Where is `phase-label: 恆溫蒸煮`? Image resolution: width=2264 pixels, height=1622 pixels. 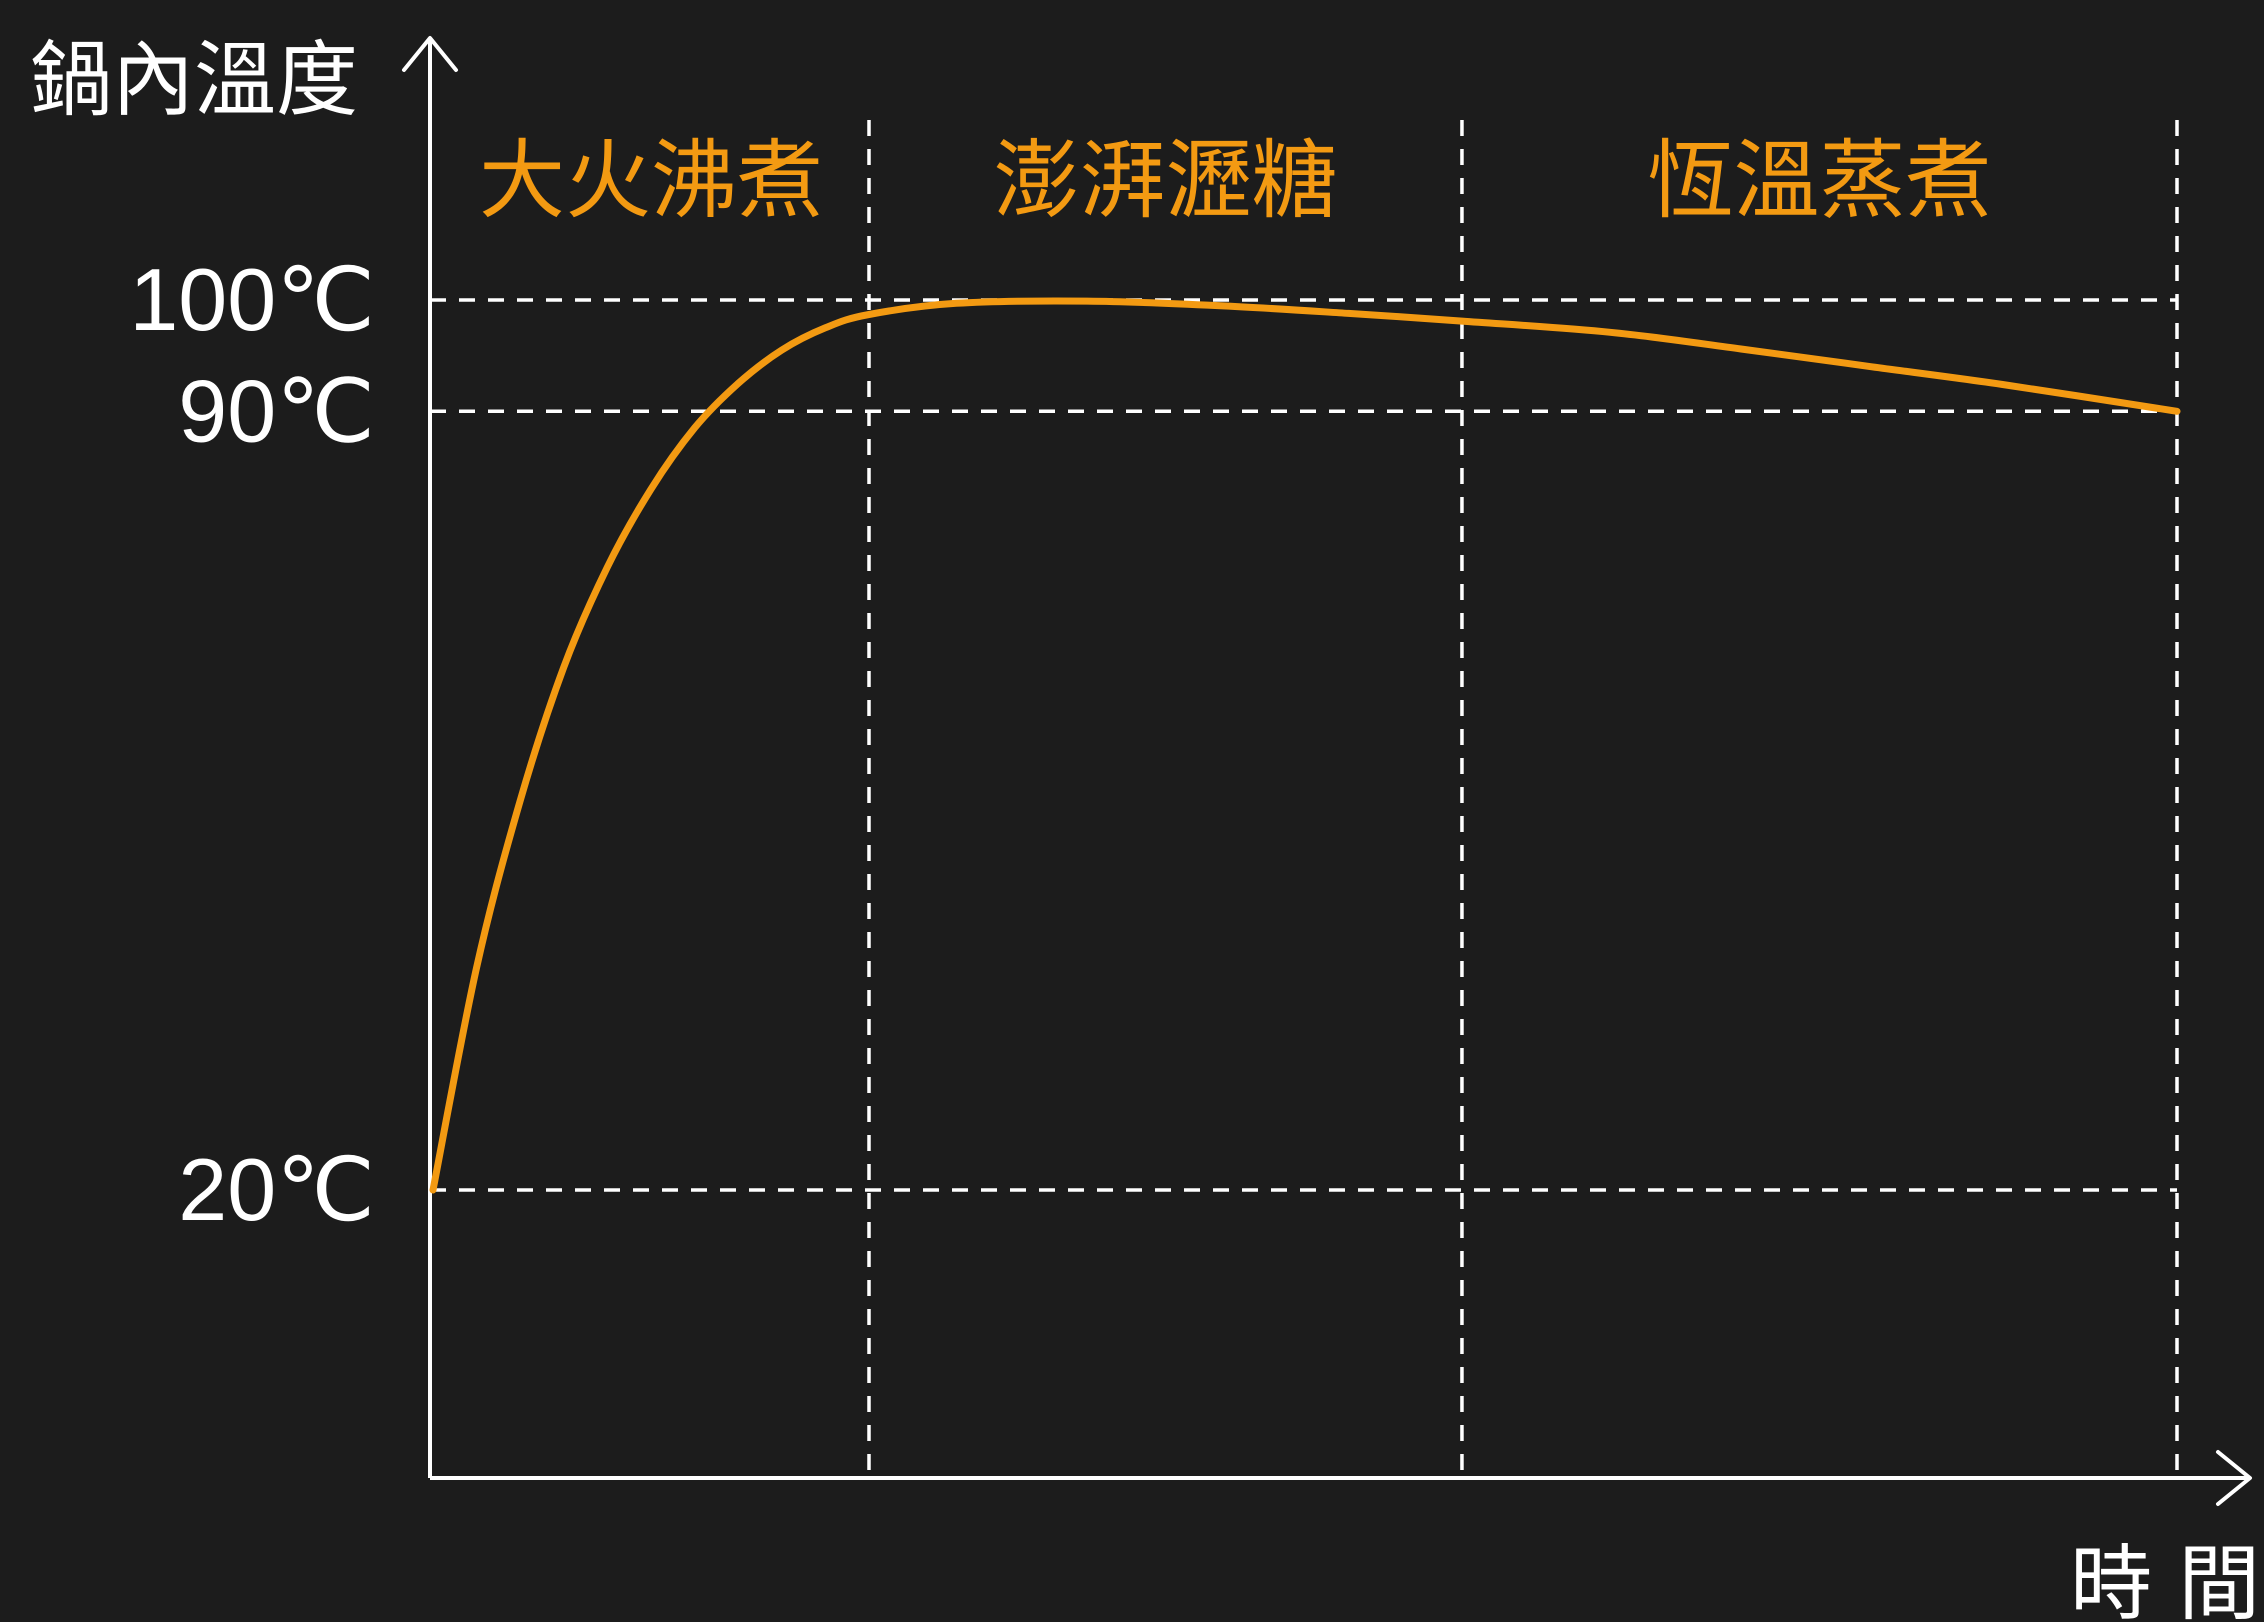 phase-label: 恆溫蒸煮 is located at coordinates (1819, 181).